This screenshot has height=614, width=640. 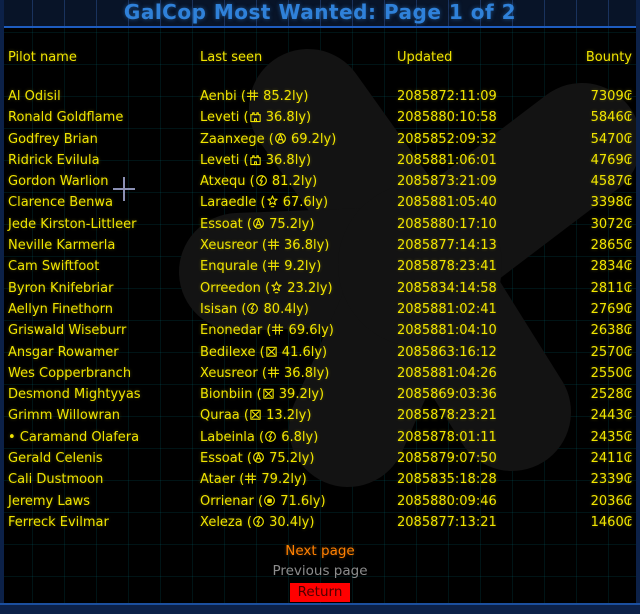 I want to click on updated-time: 2085877:13:21, so click(x=447, y=522).